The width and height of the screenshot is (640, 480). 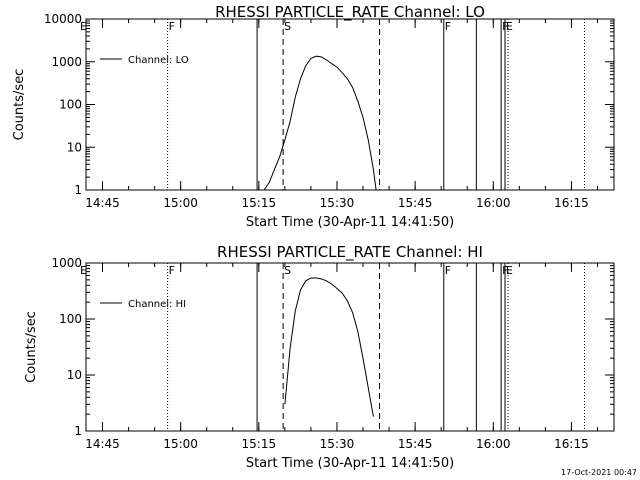 I want to click on legend-label: Channel: HI, so click(x=157, y=304).